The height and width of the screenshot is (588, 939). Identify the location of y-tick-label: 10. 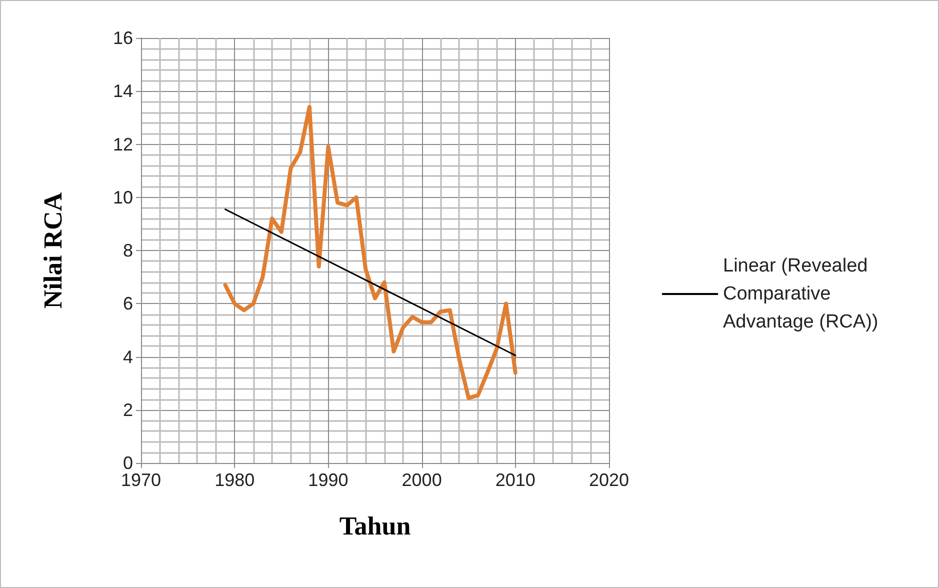
(122, 197).